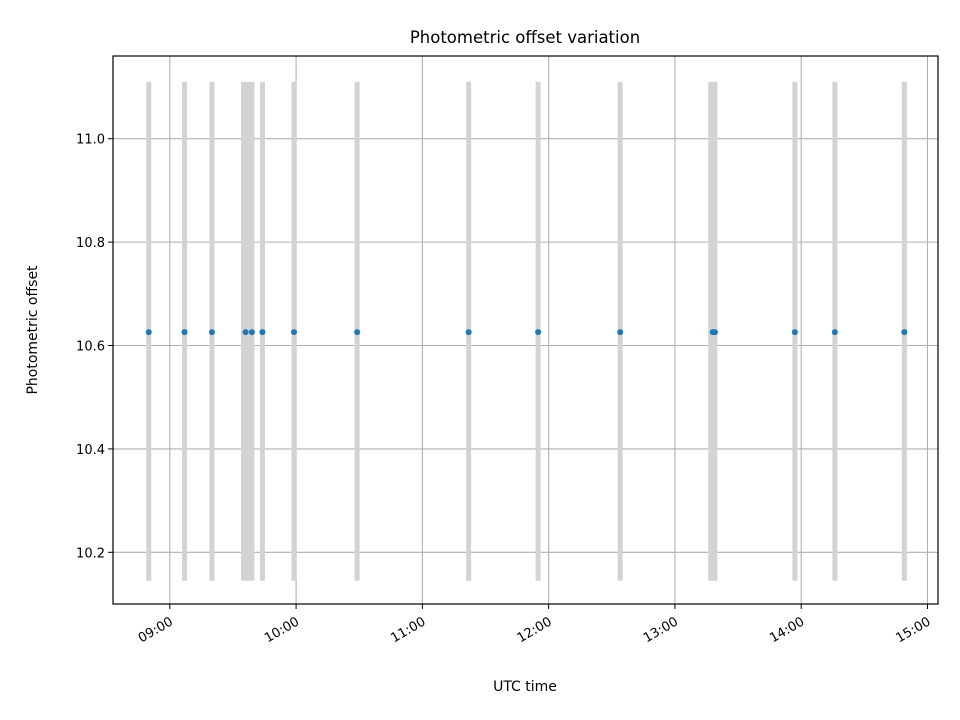 The height and width of the screenshot is (720, 960). Describe the element at coordinates (525, 687) in the screenshot. I see `x-axis-label: UTC time` at that location.